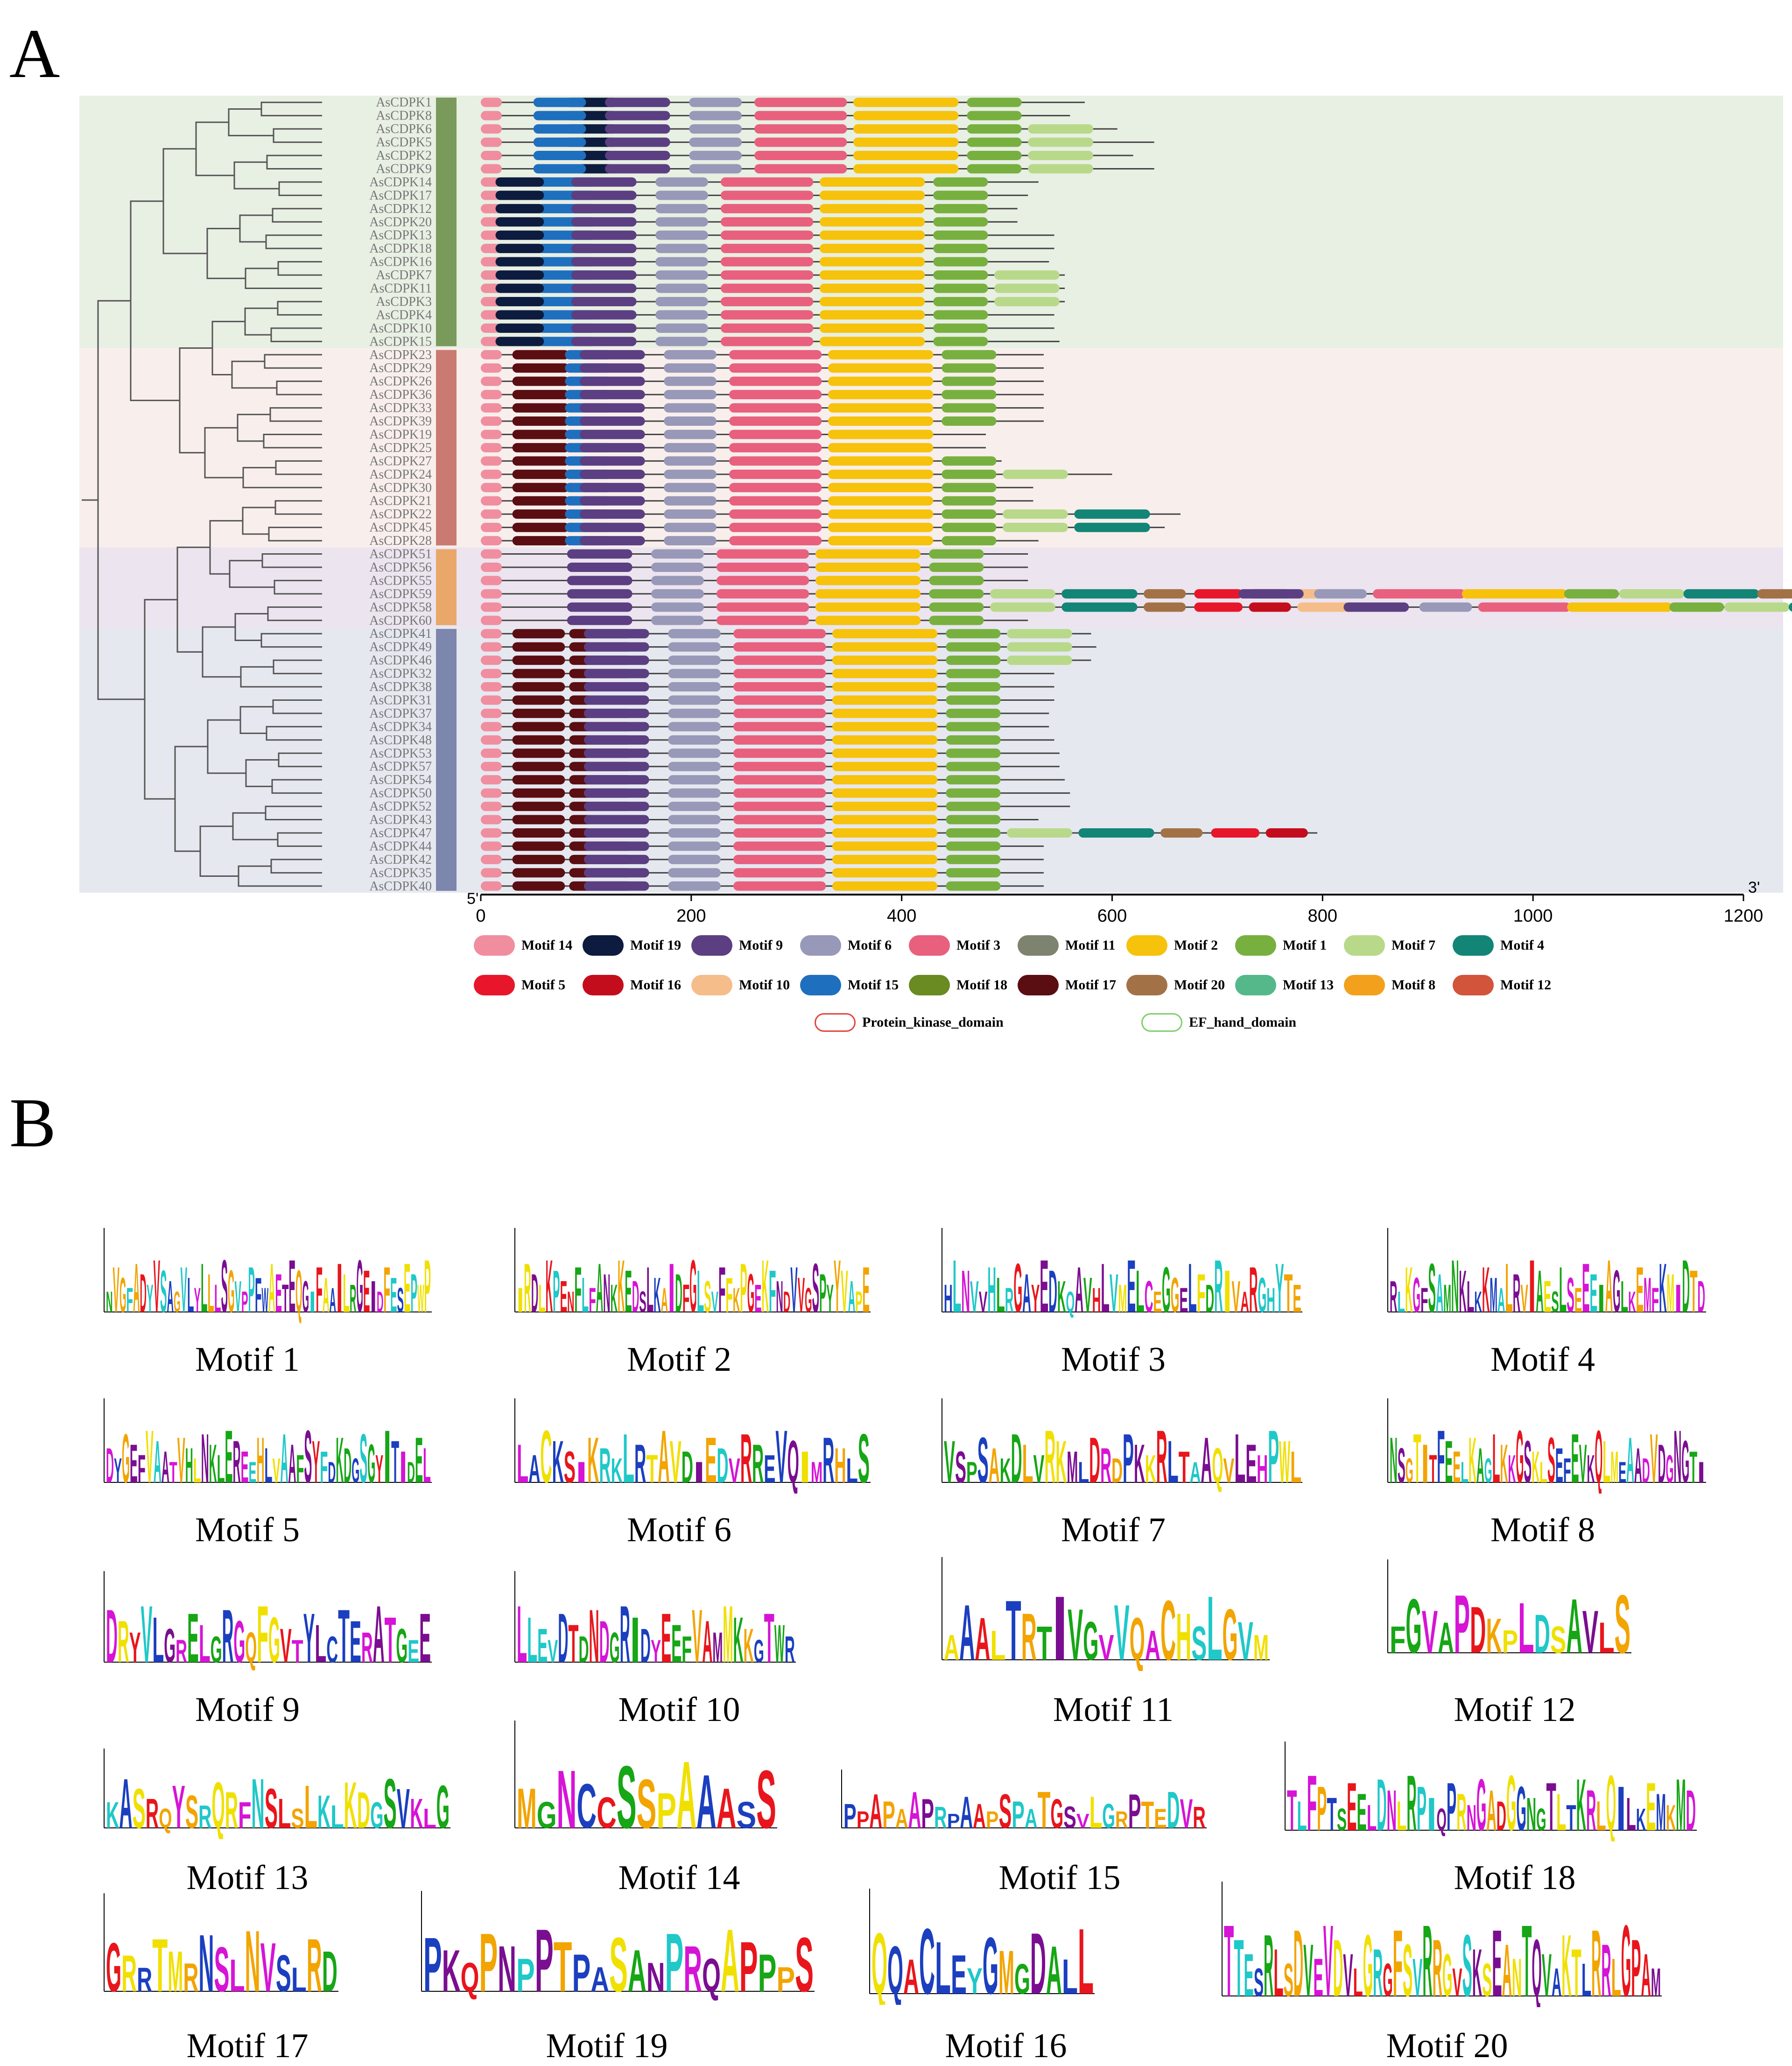  What do you see at coordinates (491, 580) in the screenshot?
I see `motif-block-m14` at bounding box center [491, 580].